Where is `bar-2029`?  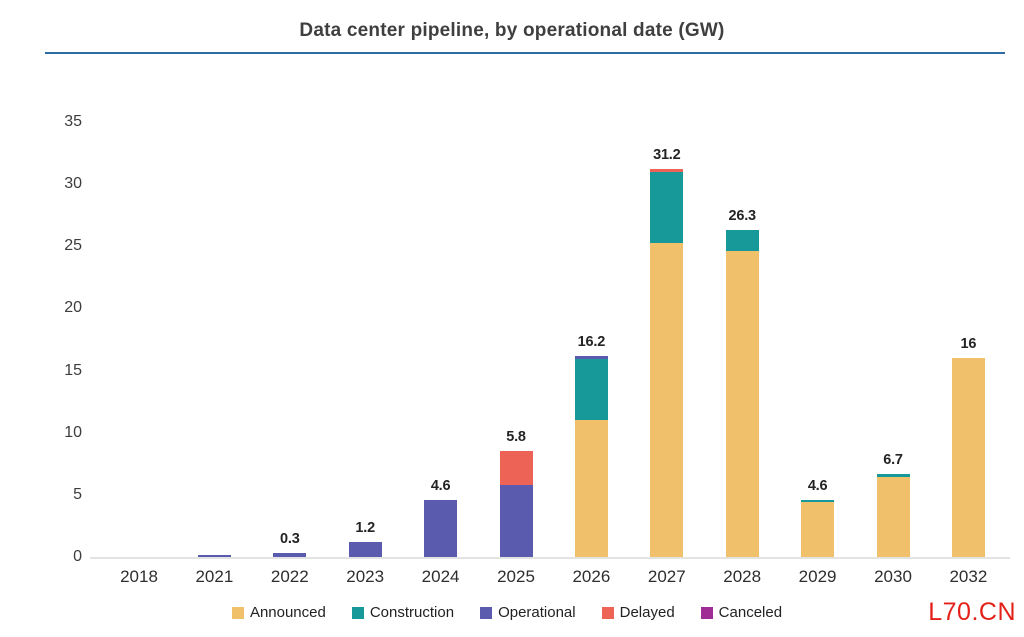 bar-2029 is located at coordinates (818, 528).